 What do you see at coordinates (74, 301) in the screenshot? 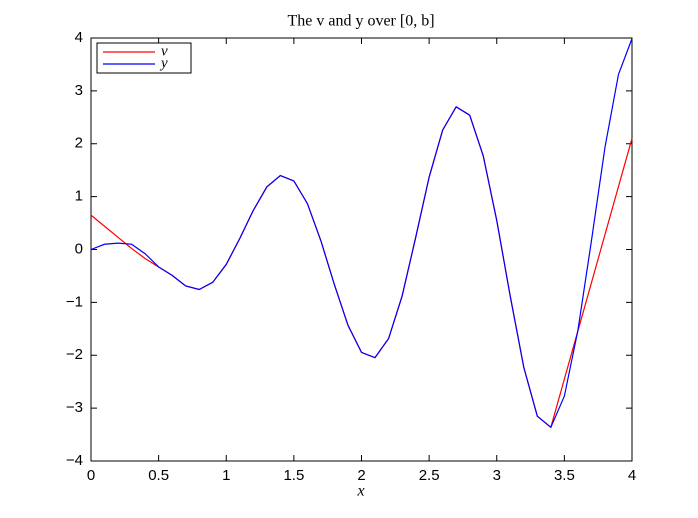
I see `y-tick-label: −1` at bounding box center [74, 301].